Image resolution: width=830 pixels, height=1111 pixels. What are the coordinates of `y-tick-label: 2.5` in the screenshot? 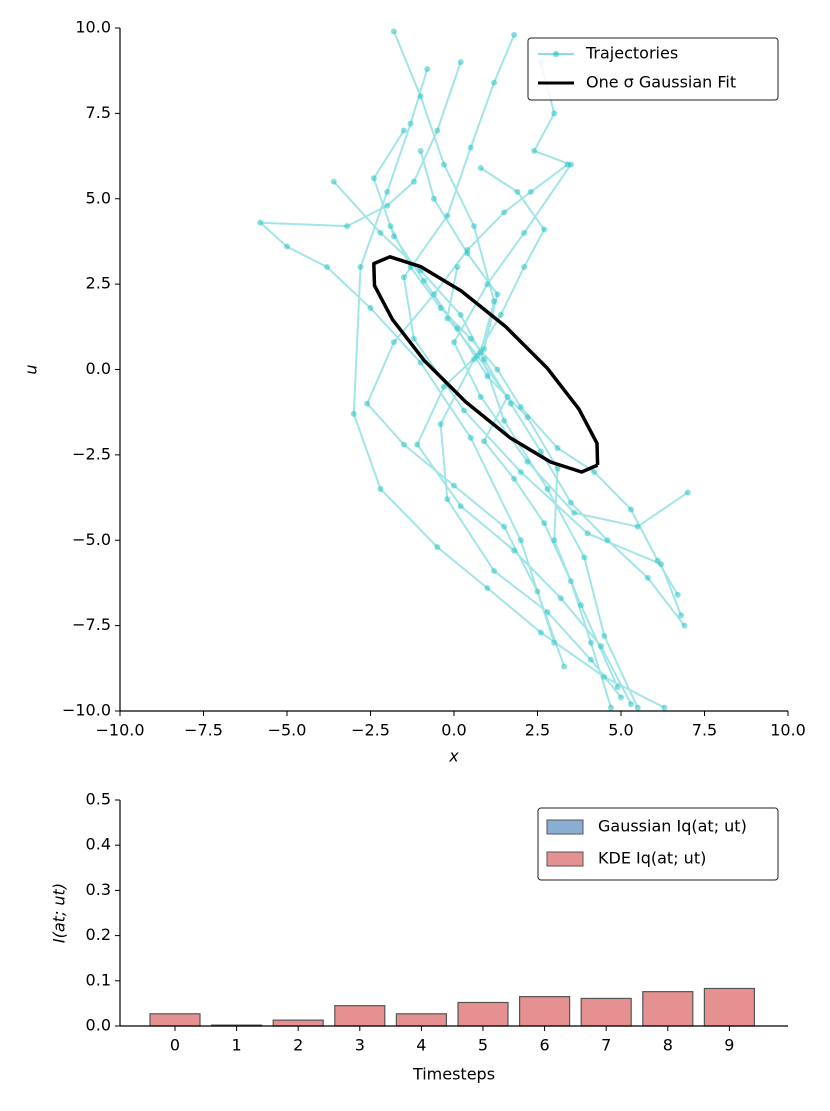 It's located at (98, 283).